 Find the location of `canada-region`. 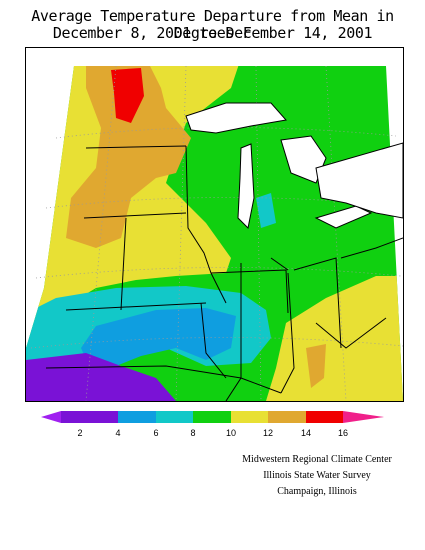

canada-region is located at coordinates (359, 180).